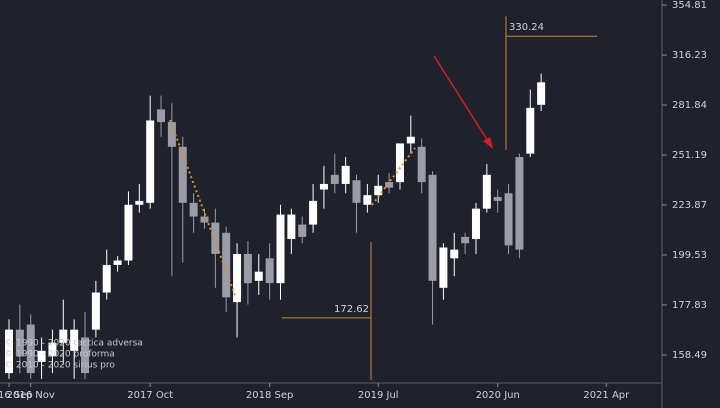 This screenshot has height=408, width=720. Describe the element at coordinates (150, 395) in the screenshot. I see `x-tick-label: 2017 Oct` at that location.